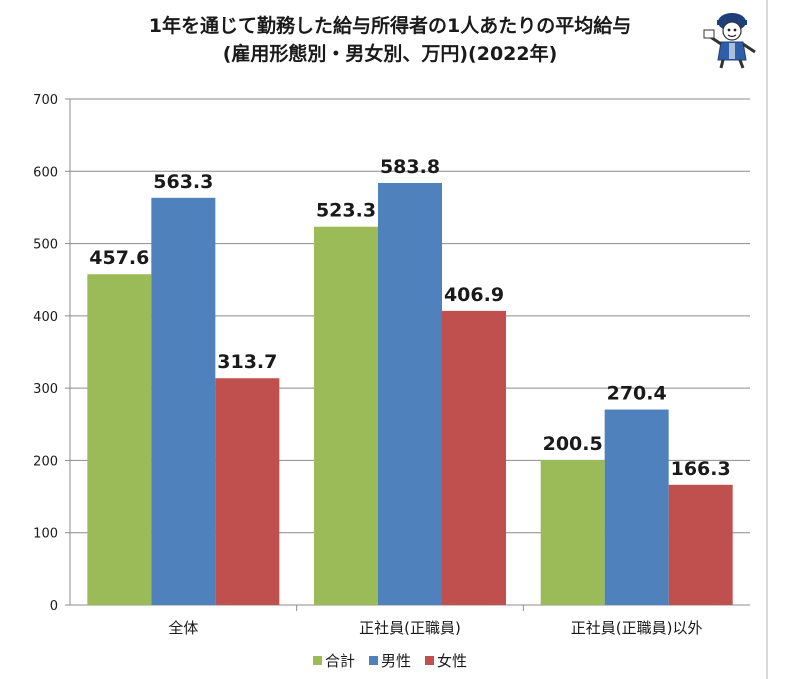 The height and width of the screenshot is (679, 791). What do you see at coordinates (45, 461) in the screenshot?
I see `y-tick-label: 200` at bounding box center [45, 461].